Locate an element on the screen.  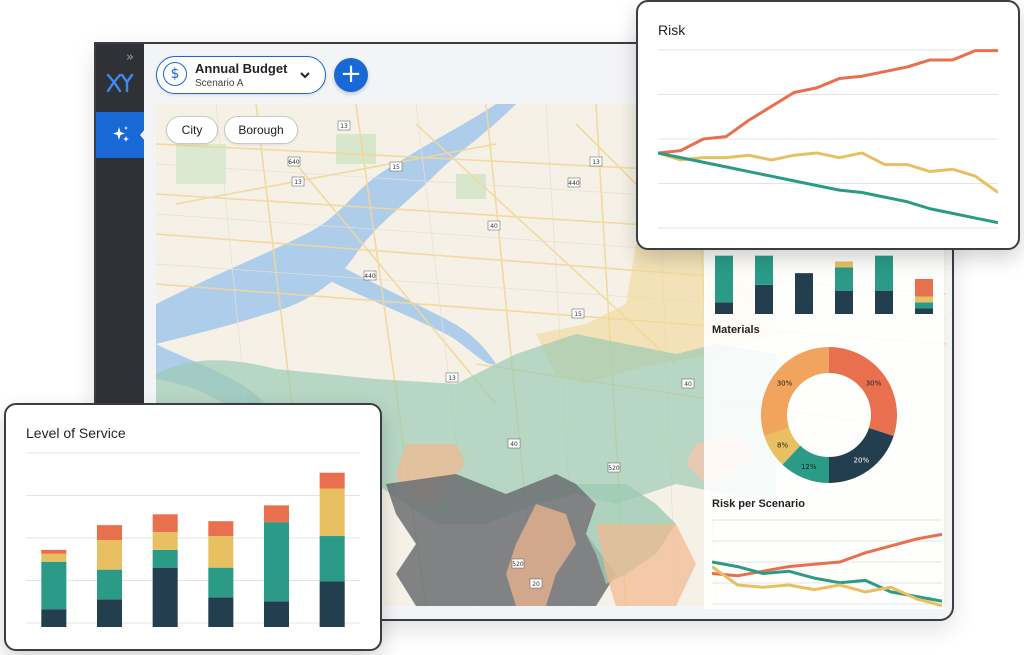
ai-assist-nav-item is located at coordinates (120, 135).